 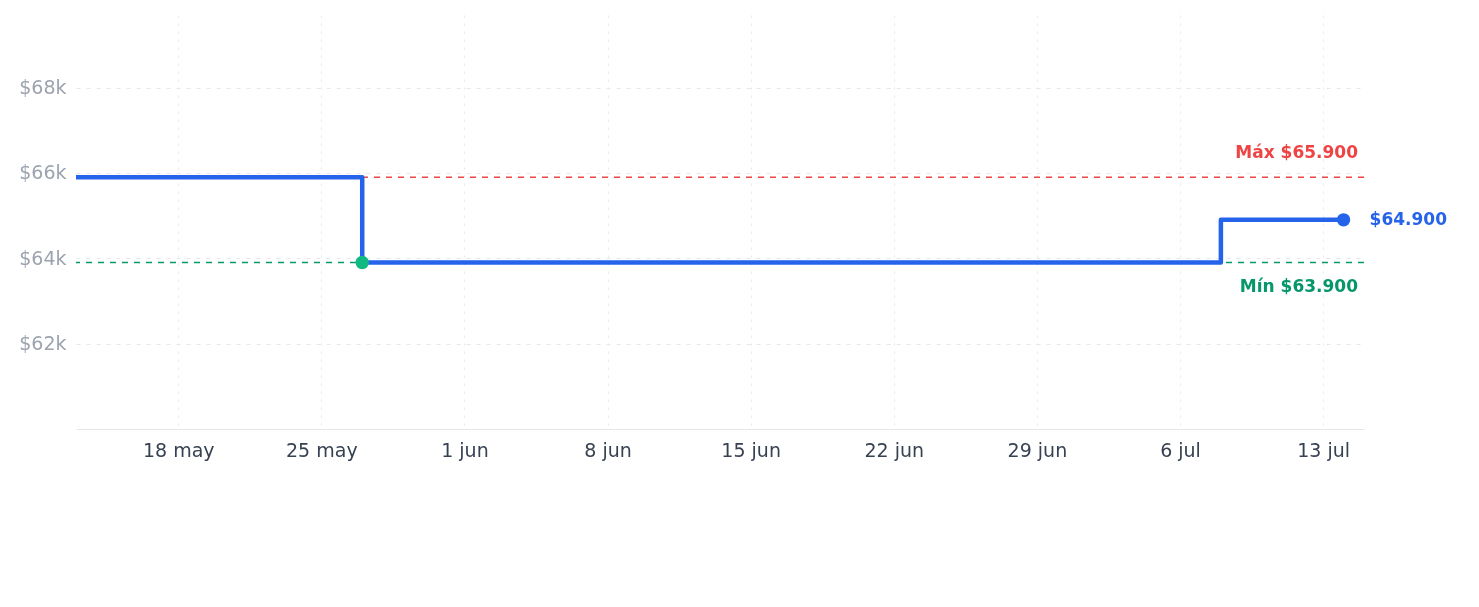 I want to click on y-tick-label: $64k, so click(x=43, y=257).